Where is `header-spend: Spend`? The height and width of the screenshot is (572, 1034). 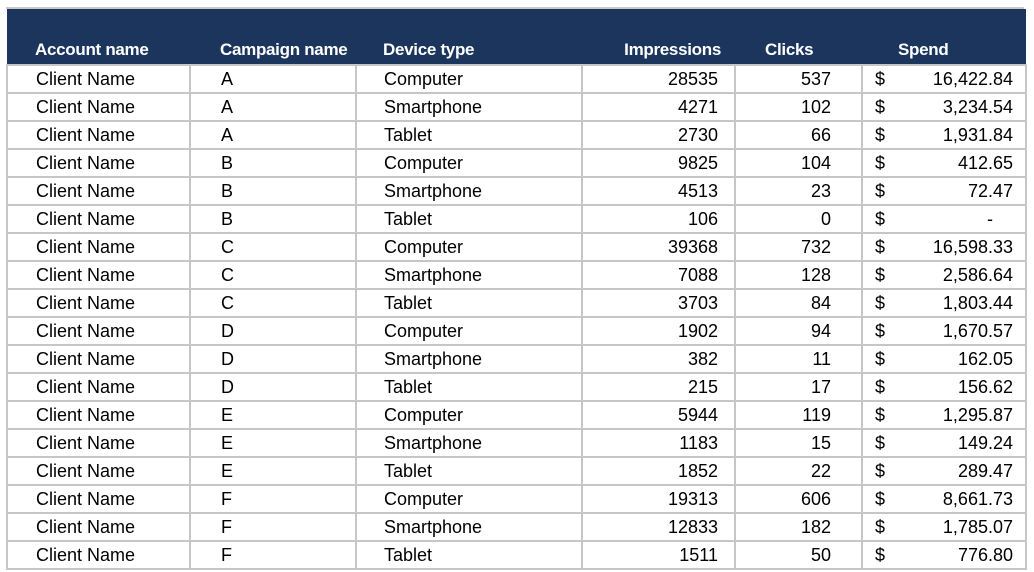 header-spend: Spend is located at coordinates (944, 37).